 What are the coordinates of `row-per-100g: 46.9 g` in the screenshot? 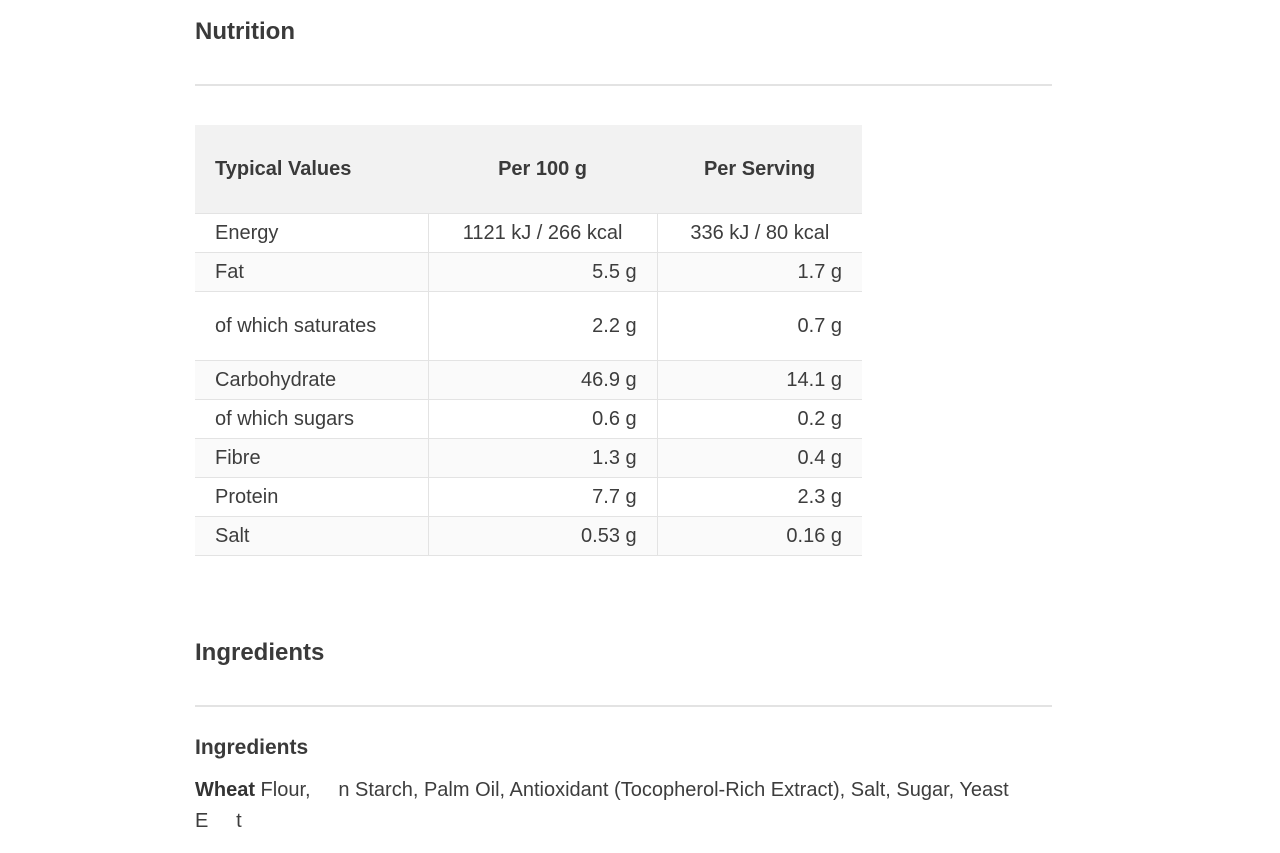 It's located at (542, 380).